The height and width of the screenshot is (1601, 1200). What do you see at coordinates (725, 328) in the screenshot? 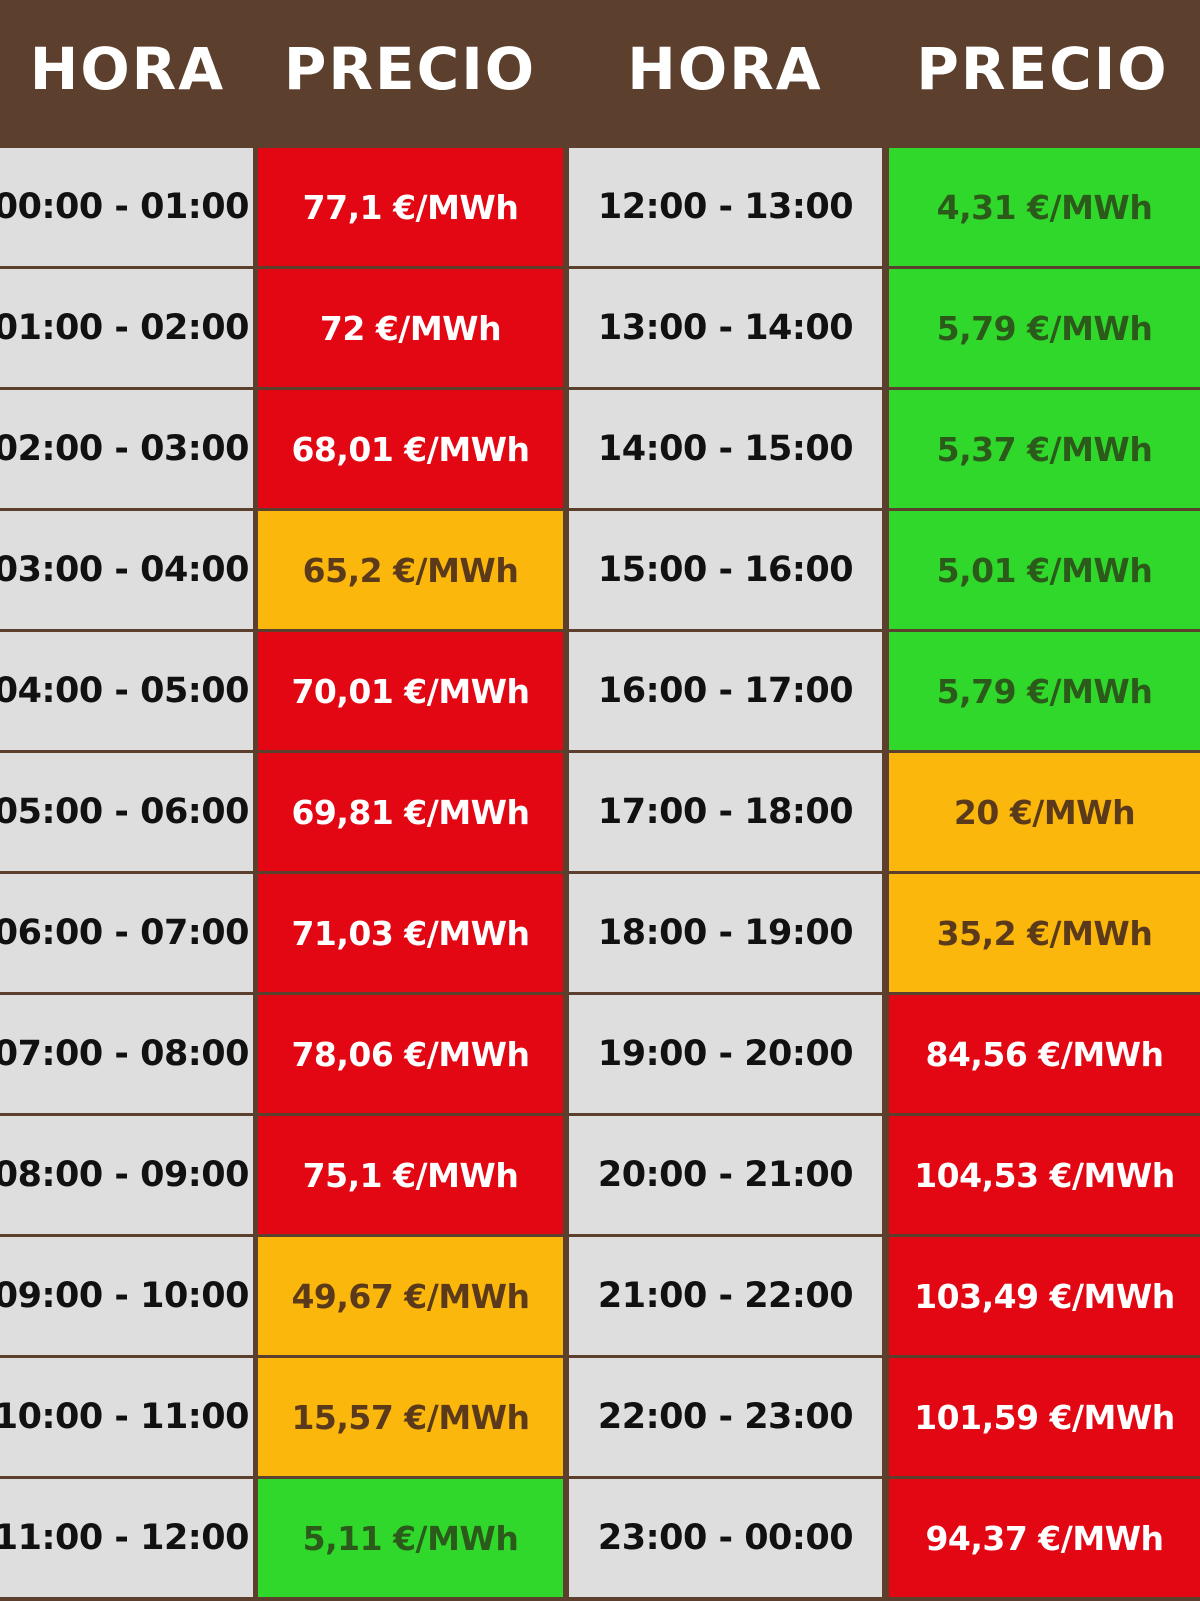
I see `hora-cell-right: 13:00 - 14:00` at bounding box center [725, 328].